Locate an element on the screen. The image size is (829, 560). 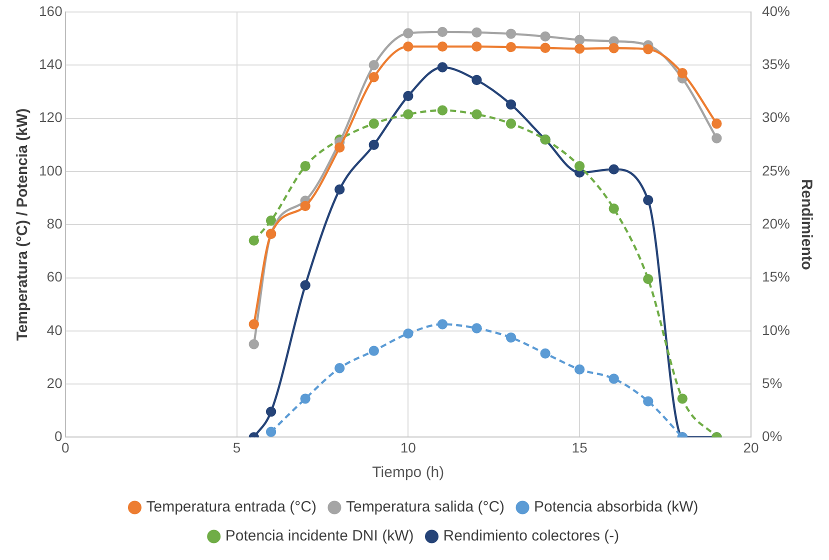
y2-tick-label: 5% is located at coordinates (772, 382).